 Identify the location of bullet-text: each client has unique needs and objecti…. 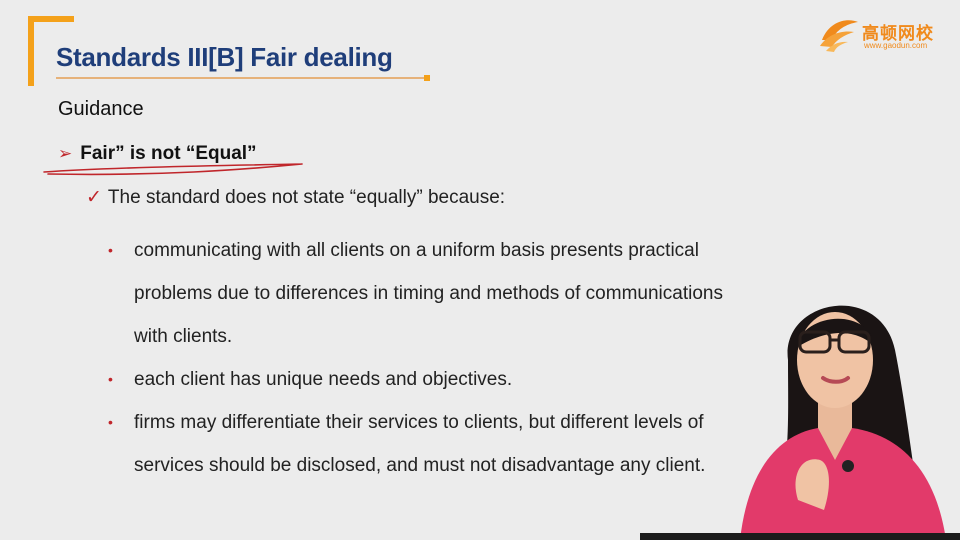
(323, 379).